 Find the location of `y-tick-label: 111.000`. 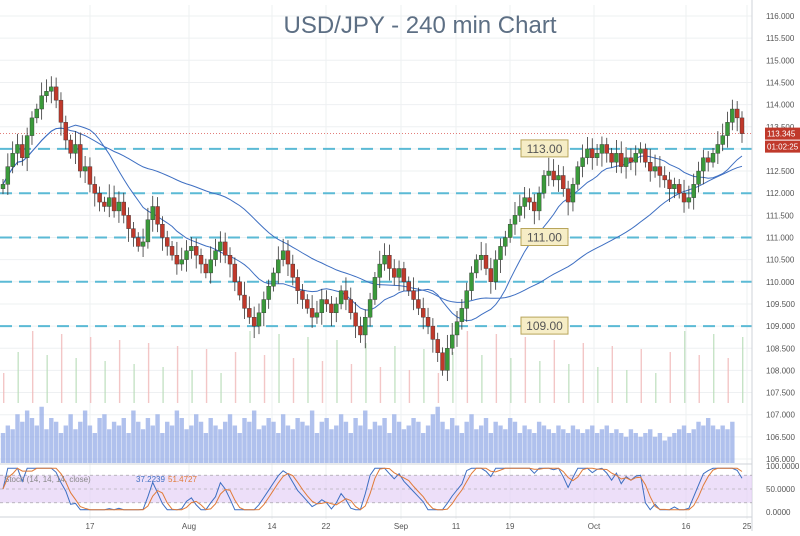

y-tick-label: 111.000 is located at coordinates (780, 238).